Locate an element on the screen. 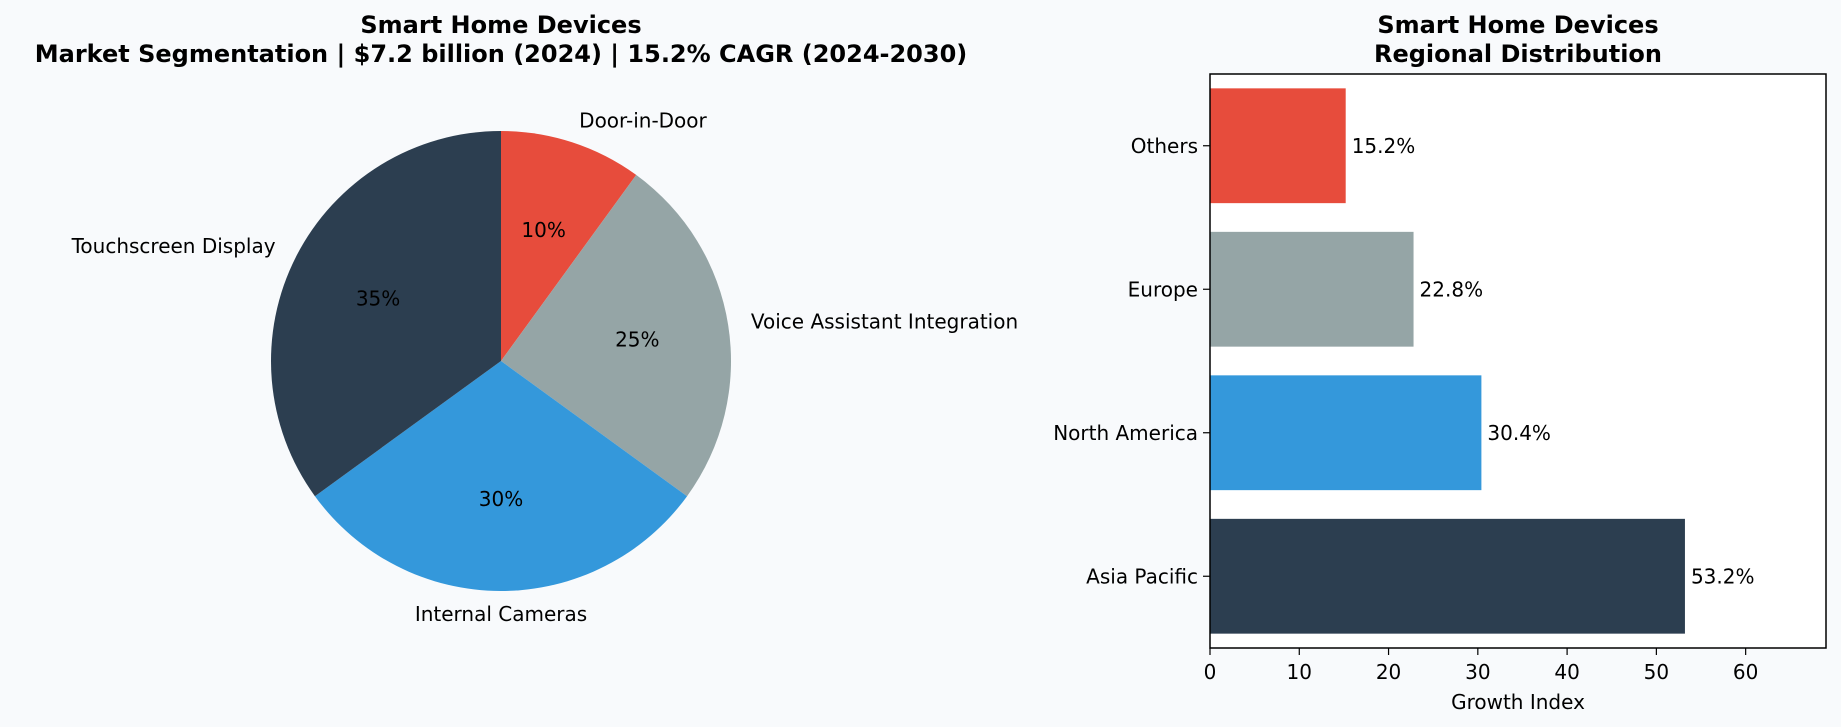  pie-slice-touchscreen-display is located at coordinates (386, 314).